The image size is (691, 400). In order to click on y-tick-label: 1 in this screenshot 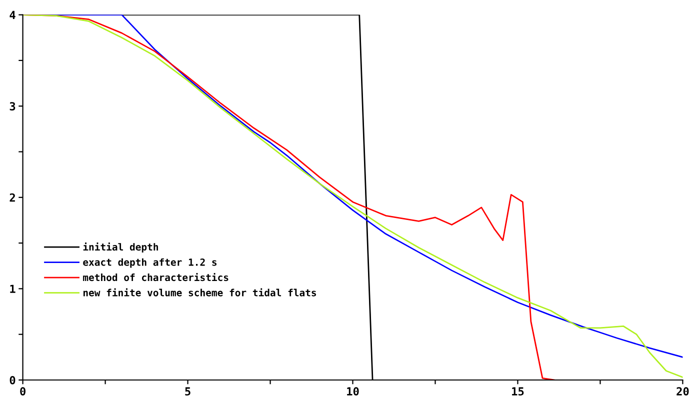, I will do `click(13, 288)`.